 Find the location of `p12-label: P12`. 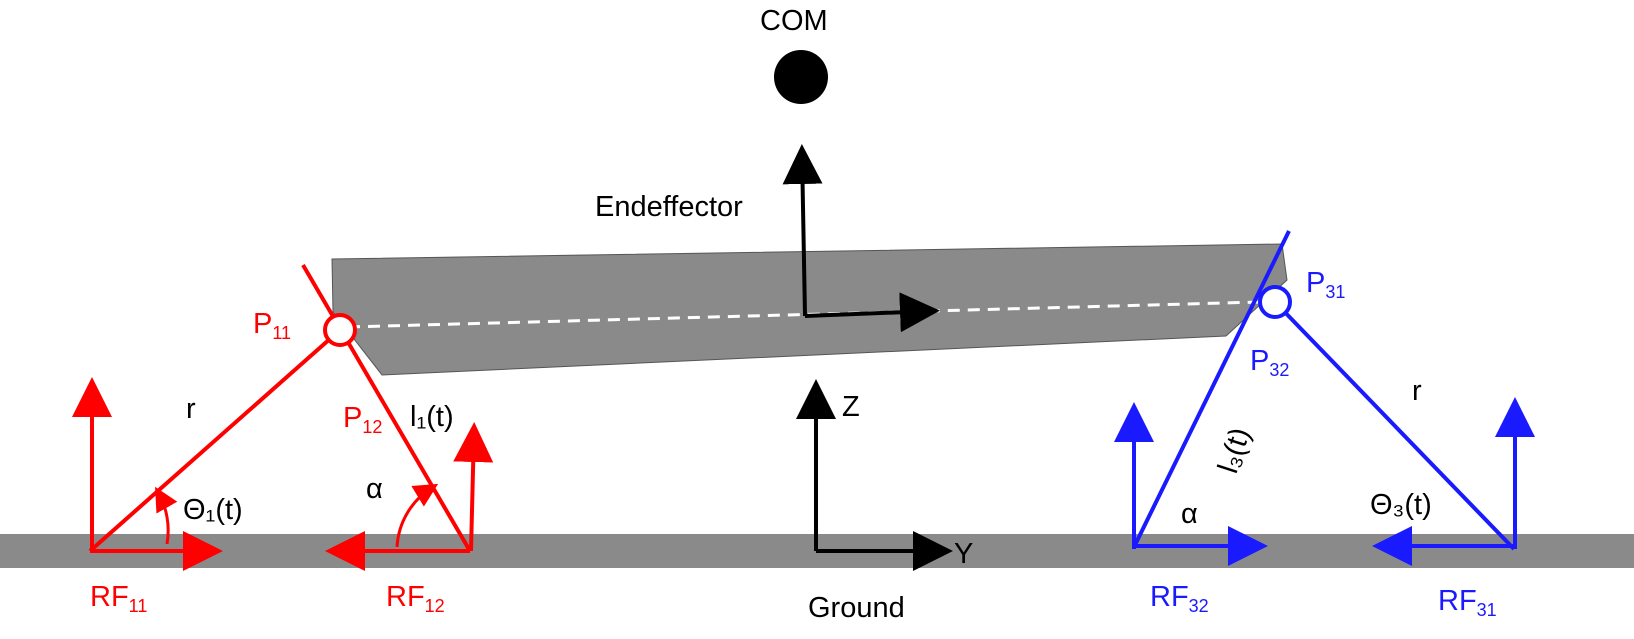

p12-label: P12 is located at coordinates (362, 419).